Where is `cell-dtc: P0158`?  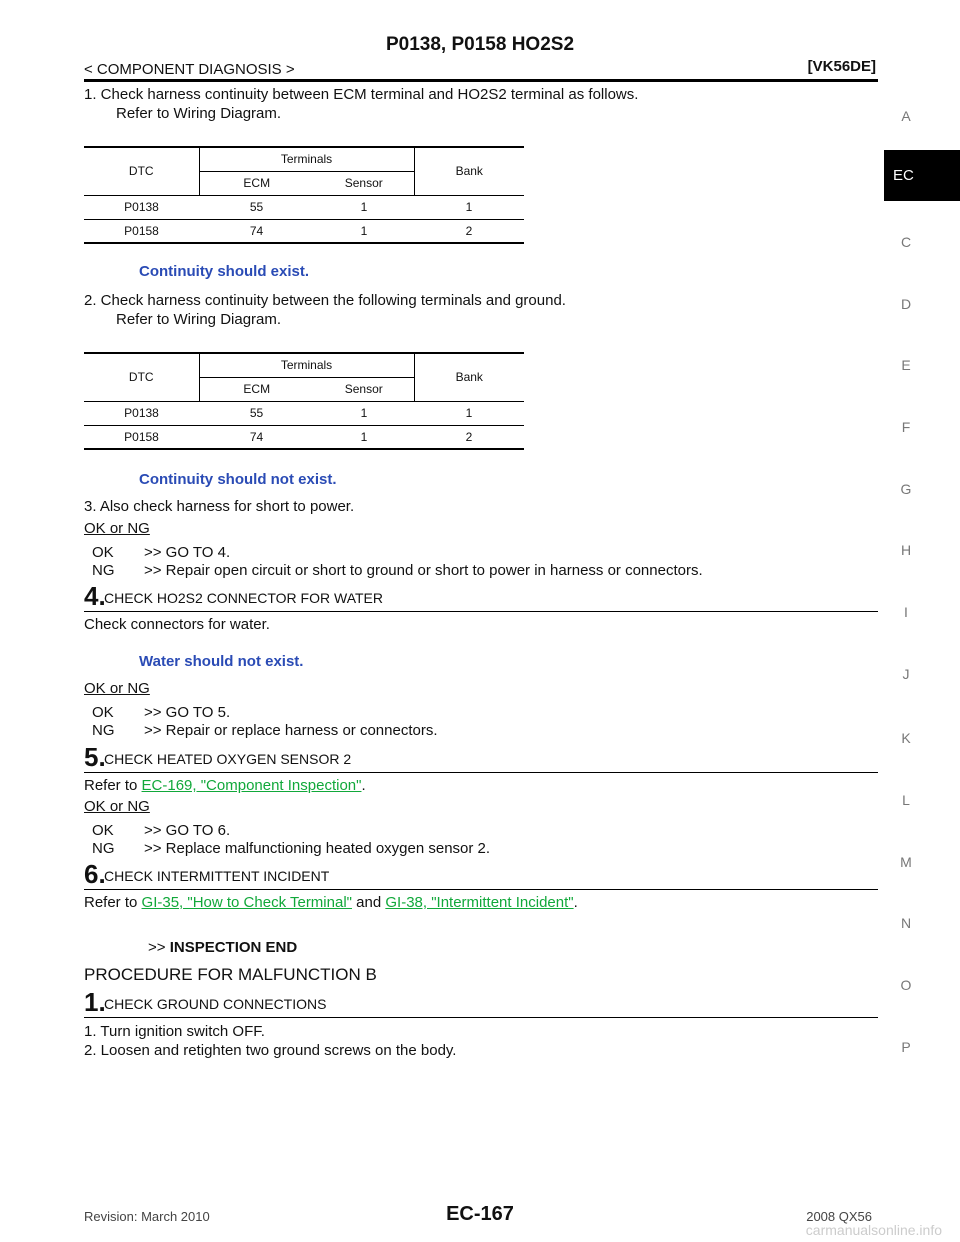 cell-dtc: P0158 is located at coordinates (141, 231).